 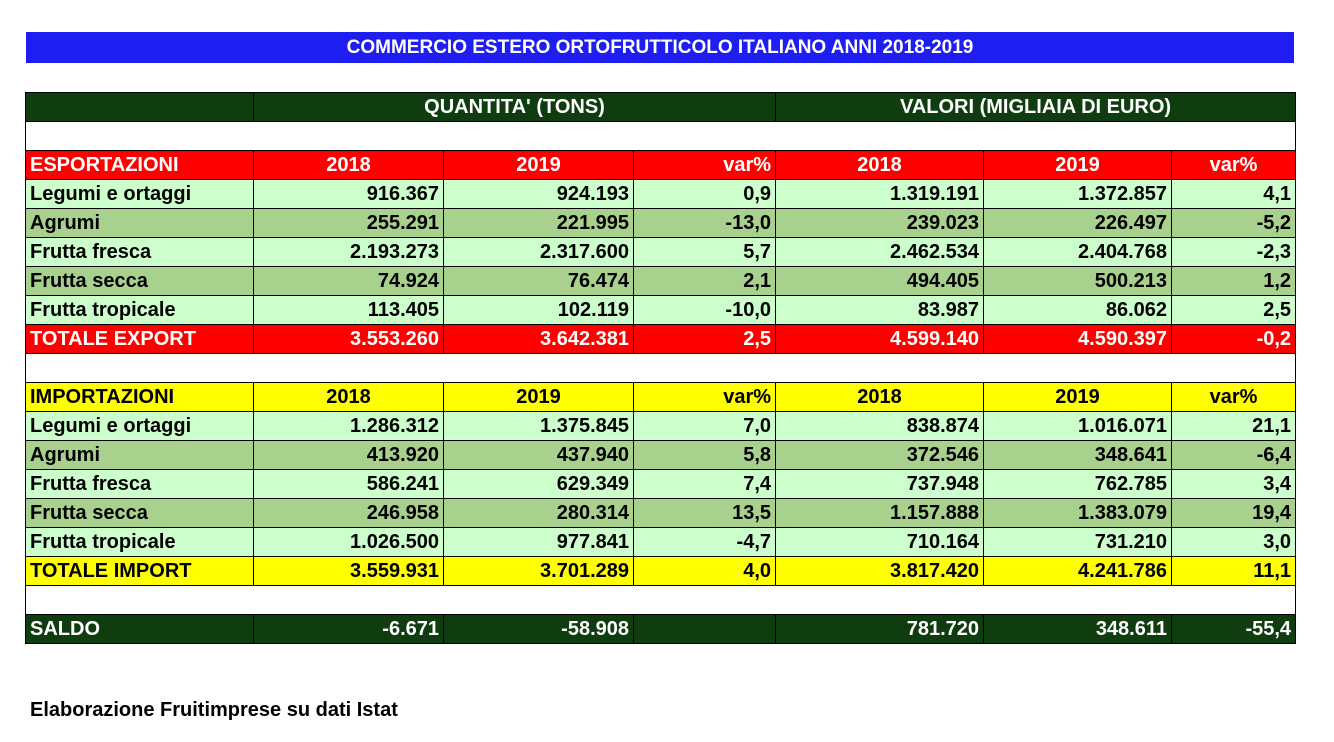 I want to click on cell-val-2018: 838.874, so click(x=880, y=426).